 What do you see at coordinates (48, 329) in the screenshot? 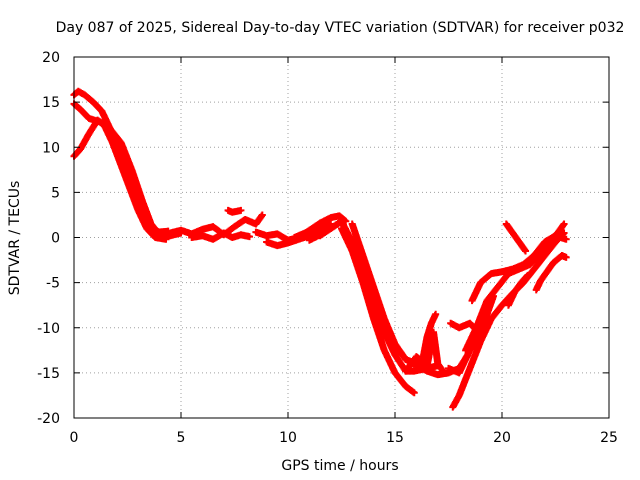
I see `y-tick-label: -10` at bounding box center [48, 329].